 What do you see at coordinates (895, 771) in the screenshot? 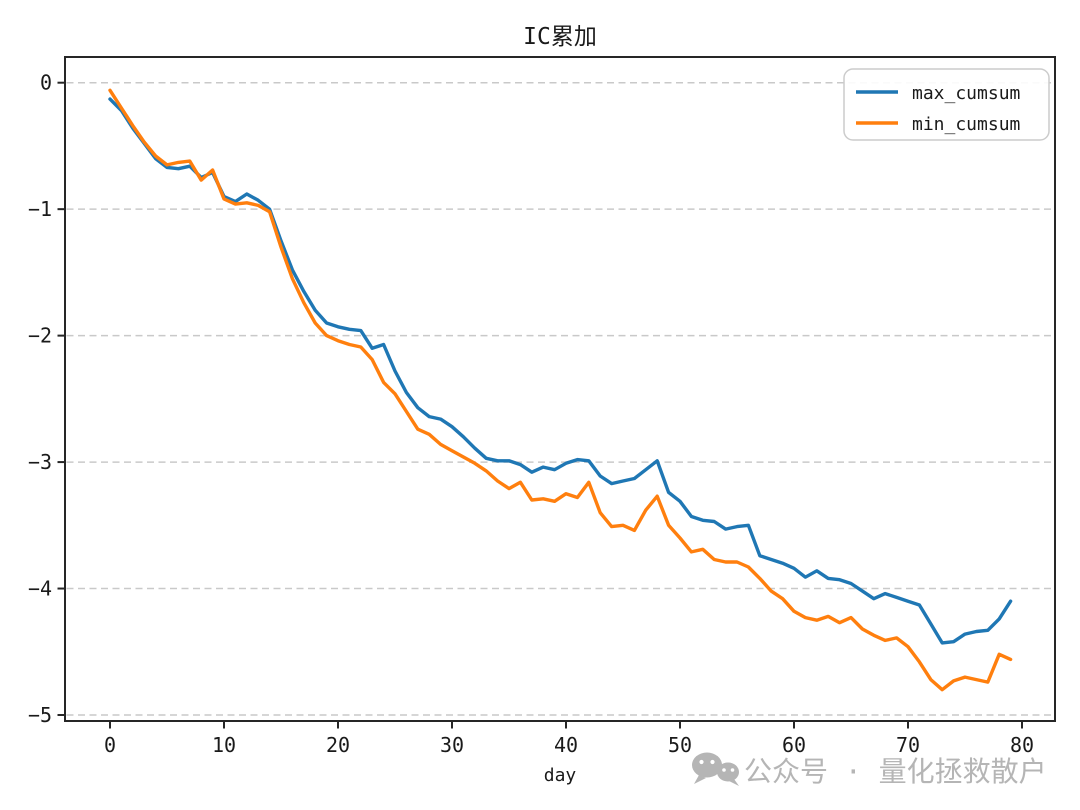
I see `watermark-text: 公众号 · 量化拯救散户` at bounding box center [895, 771].